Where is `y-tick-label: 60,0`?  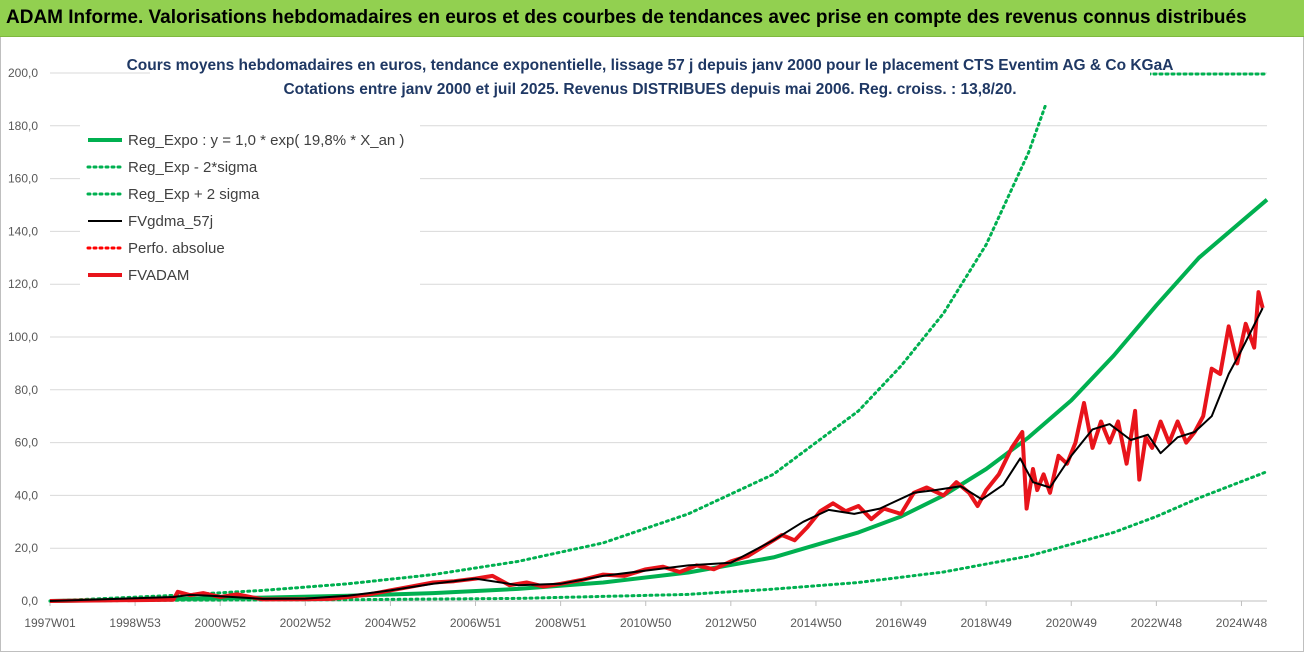 y-tick-label: 60,0 is located at coordinates (27, 443).